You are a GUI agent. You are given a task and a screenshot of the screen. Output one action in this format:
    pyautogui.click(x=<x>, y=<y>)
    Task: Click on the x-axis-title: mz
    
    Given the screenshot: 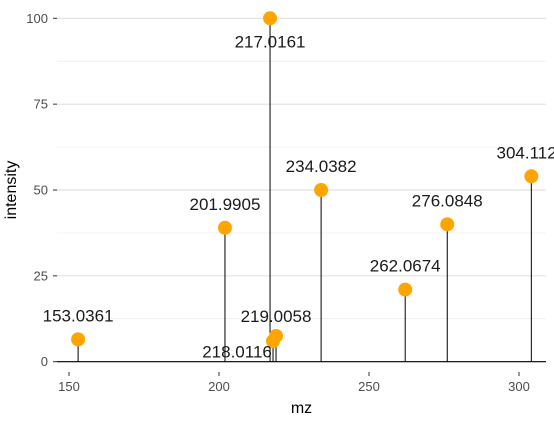 What is the action you would take?
    pyautogui.click(x=301, y=408)
    